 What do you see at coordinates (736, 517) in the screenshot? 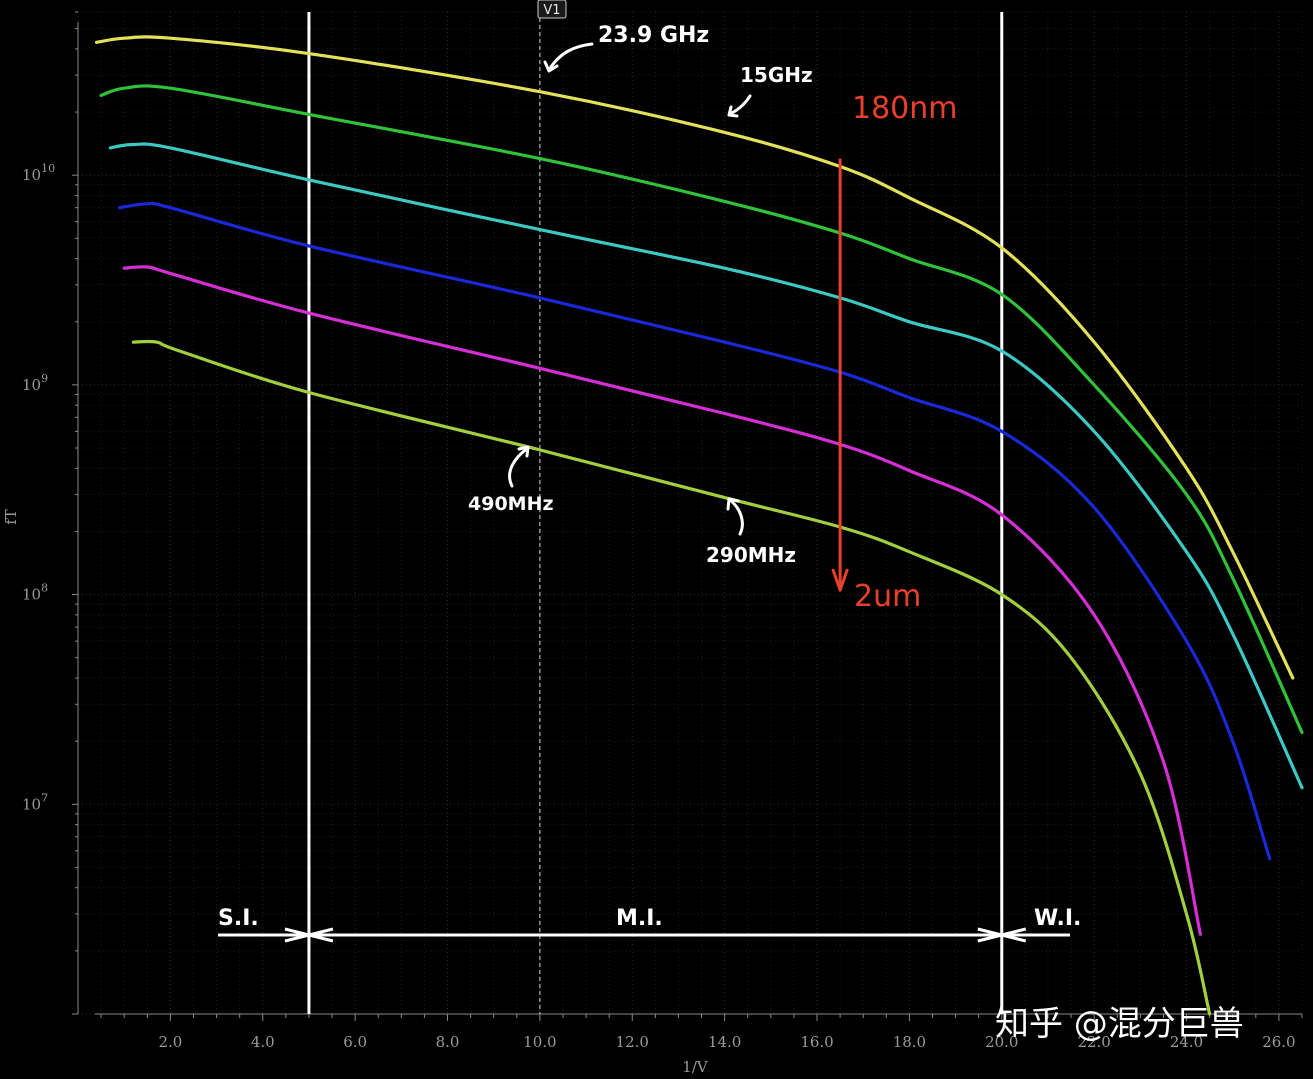
I see `annotation-290mhz-arrow` at bounding box center [736, 517].